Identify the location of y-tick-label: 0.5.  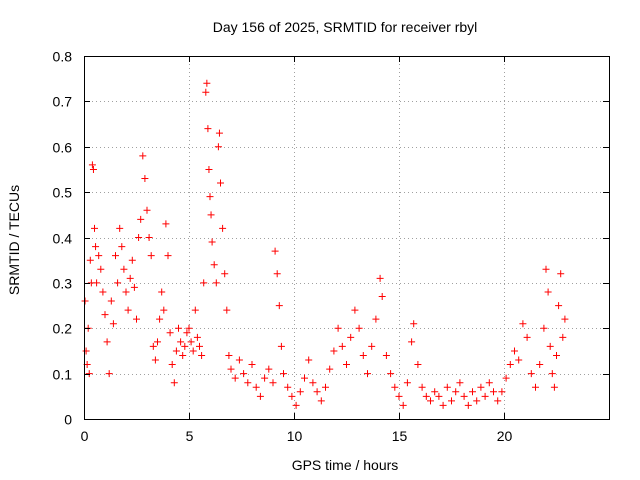
(63, 193).